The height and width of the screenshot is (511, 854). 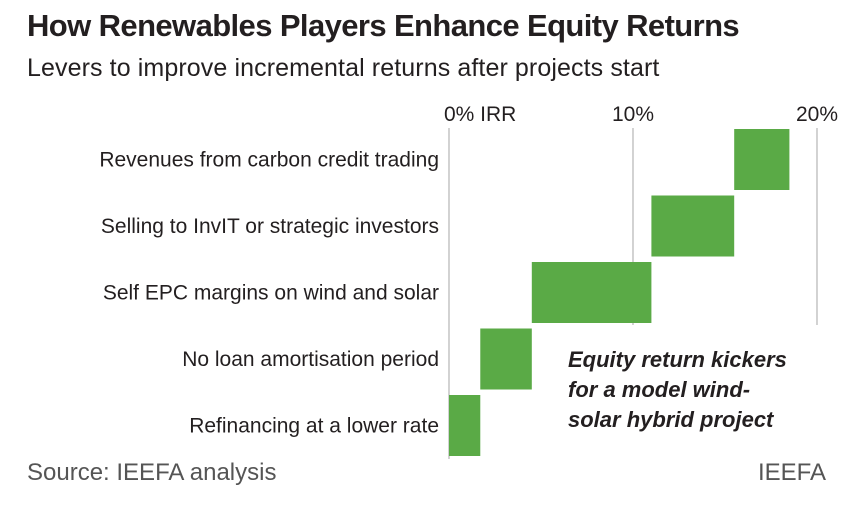 What do you see at coordinates (310, 359) in the screenshot?
I see `category-label-4: No loan amortisation period` at bounding box center [310, 359].